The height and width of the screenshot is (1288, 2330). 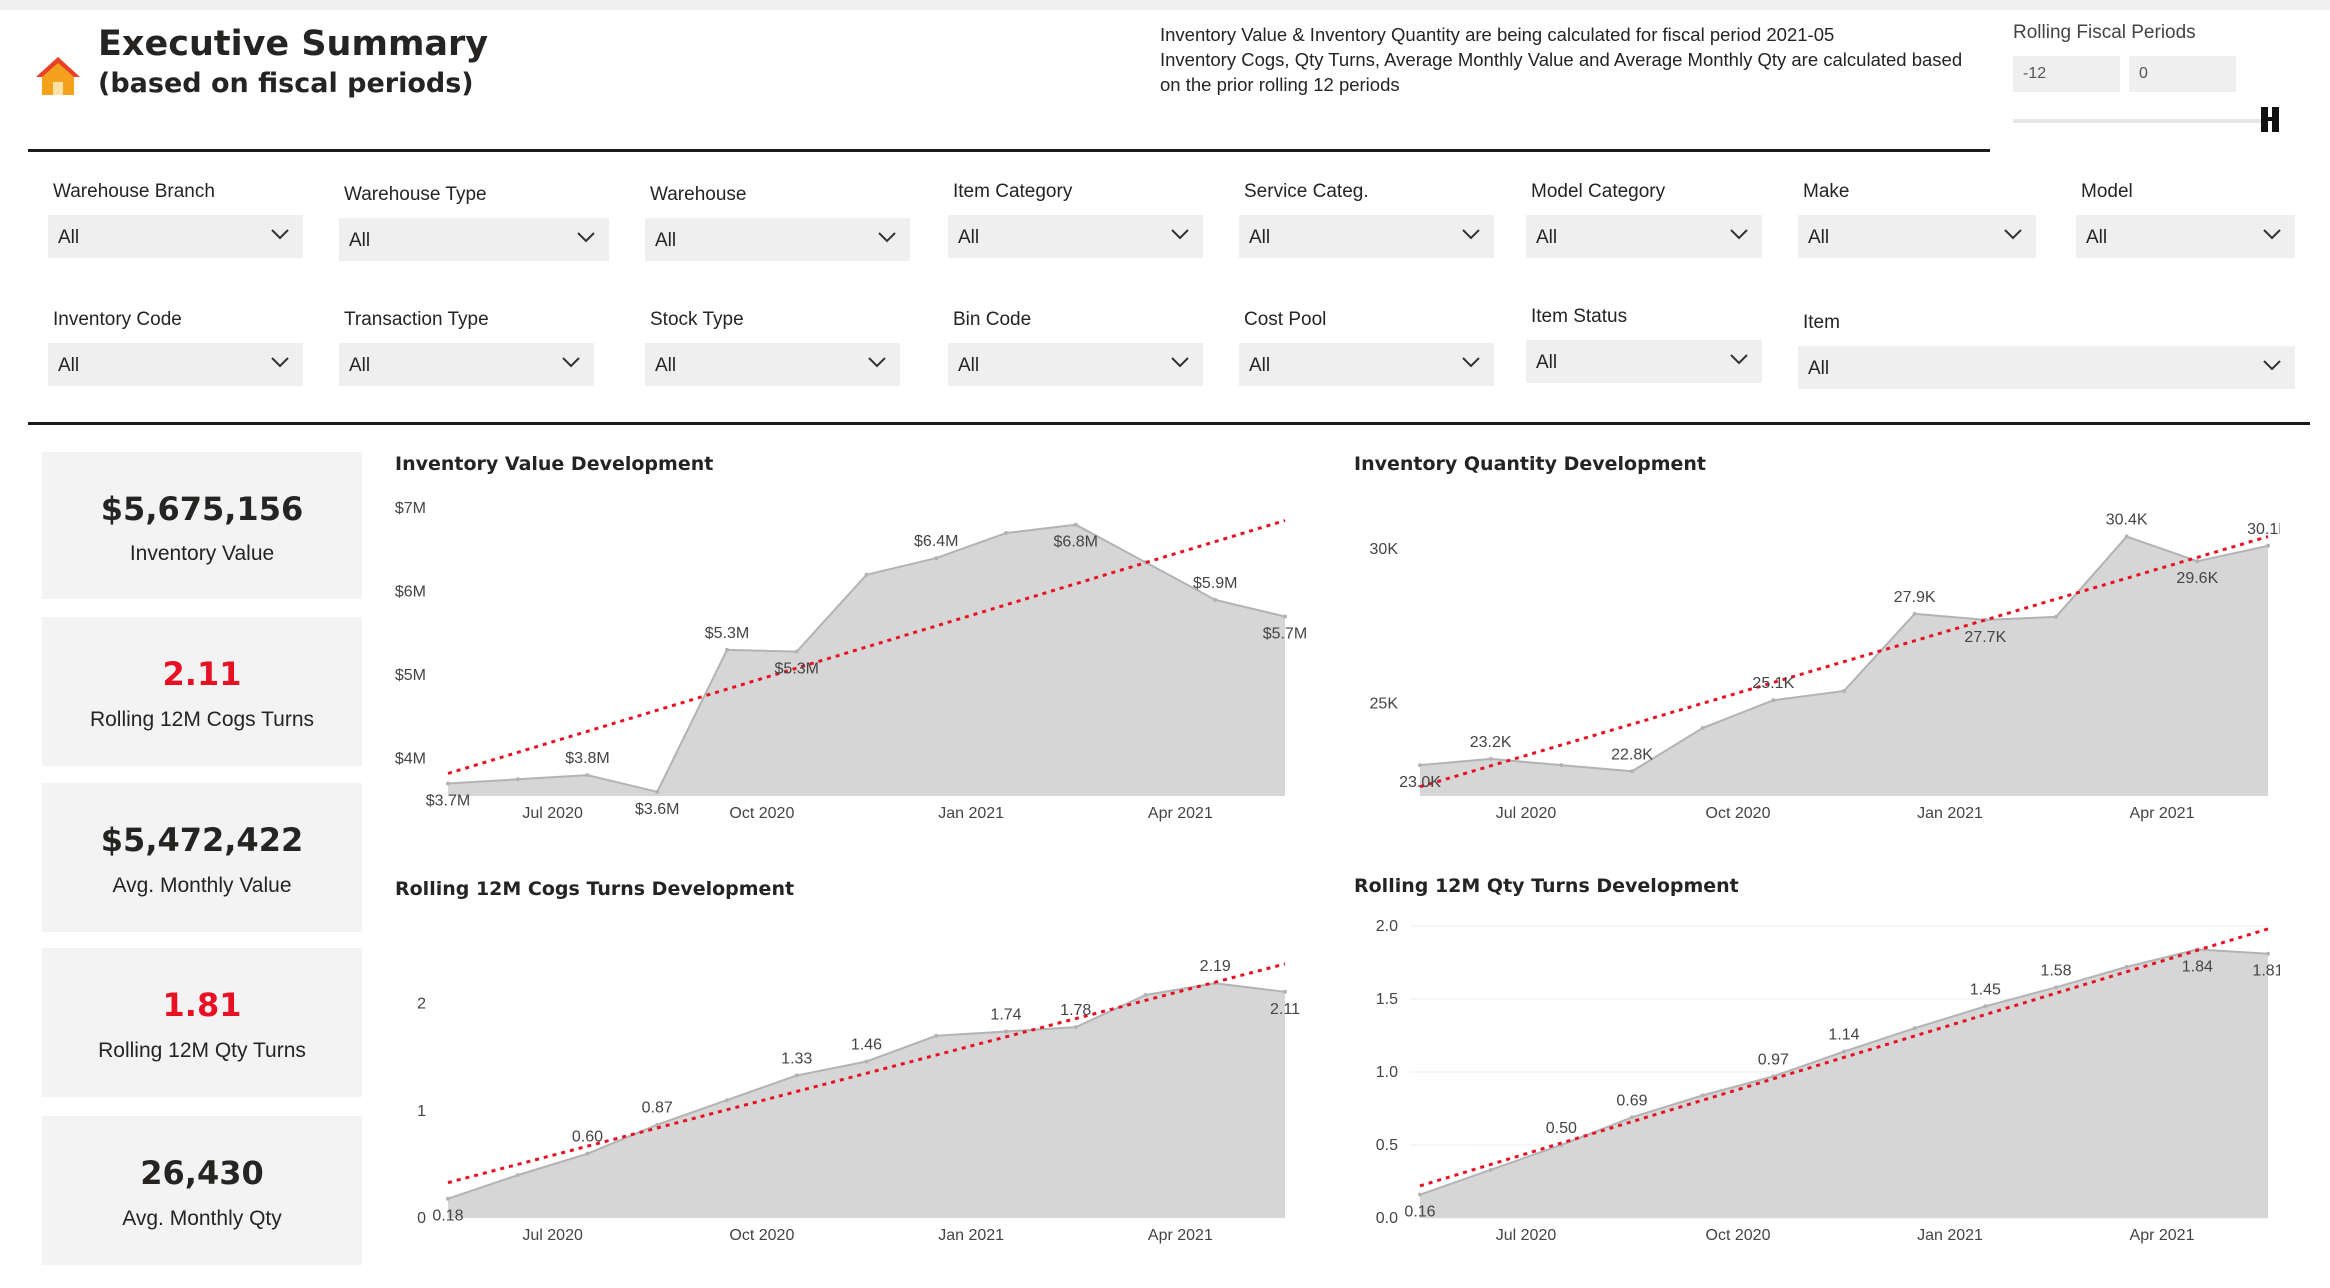 I want to click on data-label: 1.46, so click(x=866, y=1044).